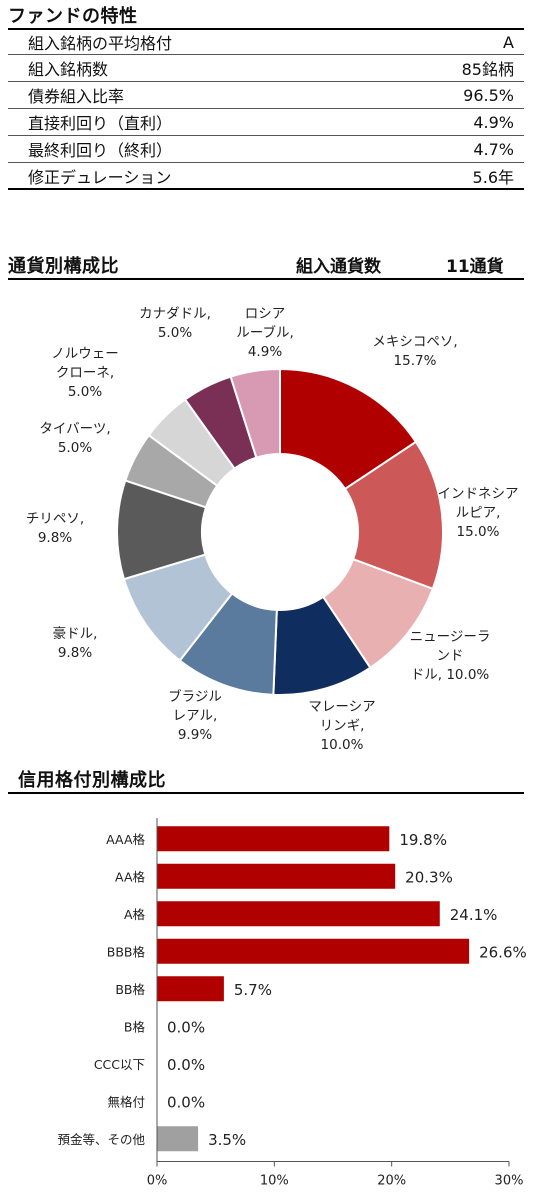  What do you see at coordinates (175, 323) in the screenshot?
I see `slice-label-10: カナダドル, 5.0%` at bounding box center [175, 323].